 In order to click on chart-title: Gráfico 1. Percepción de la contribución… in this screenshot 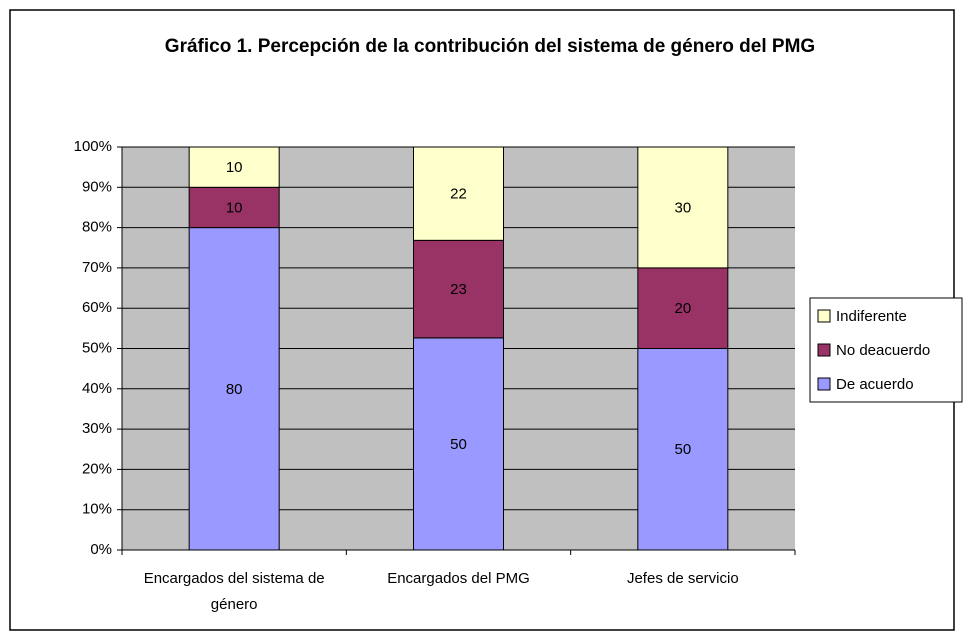, I will do `click(490, 46)`.